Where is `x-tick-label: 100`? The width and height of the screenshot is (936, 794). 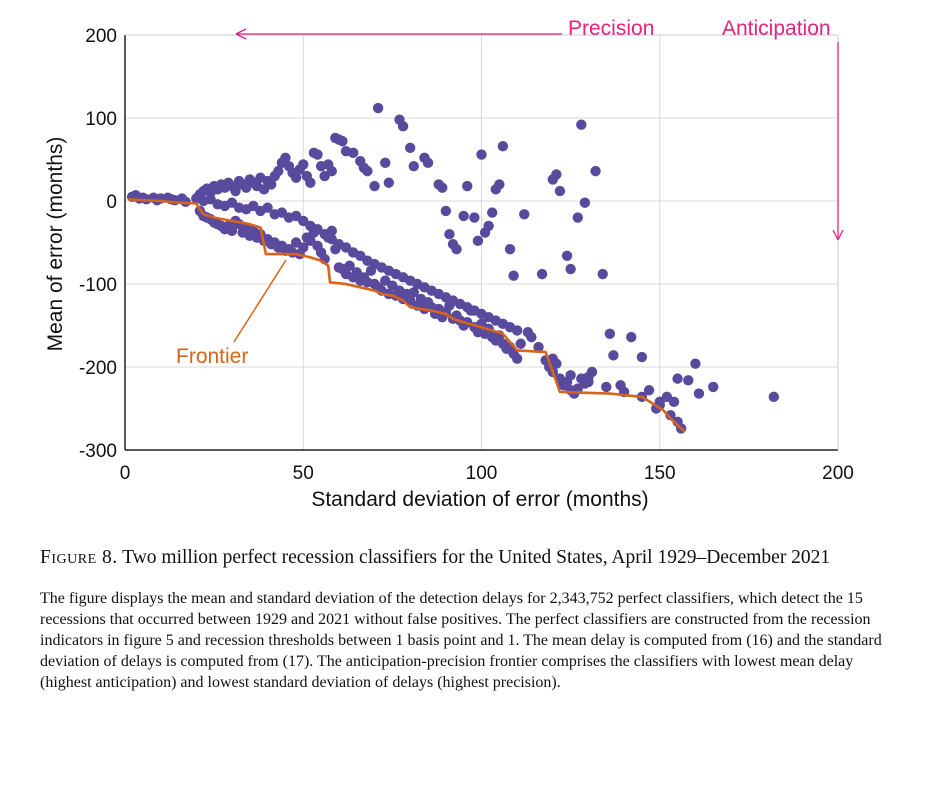 x-tick-label: 100 is located at coordinates (482, 473).